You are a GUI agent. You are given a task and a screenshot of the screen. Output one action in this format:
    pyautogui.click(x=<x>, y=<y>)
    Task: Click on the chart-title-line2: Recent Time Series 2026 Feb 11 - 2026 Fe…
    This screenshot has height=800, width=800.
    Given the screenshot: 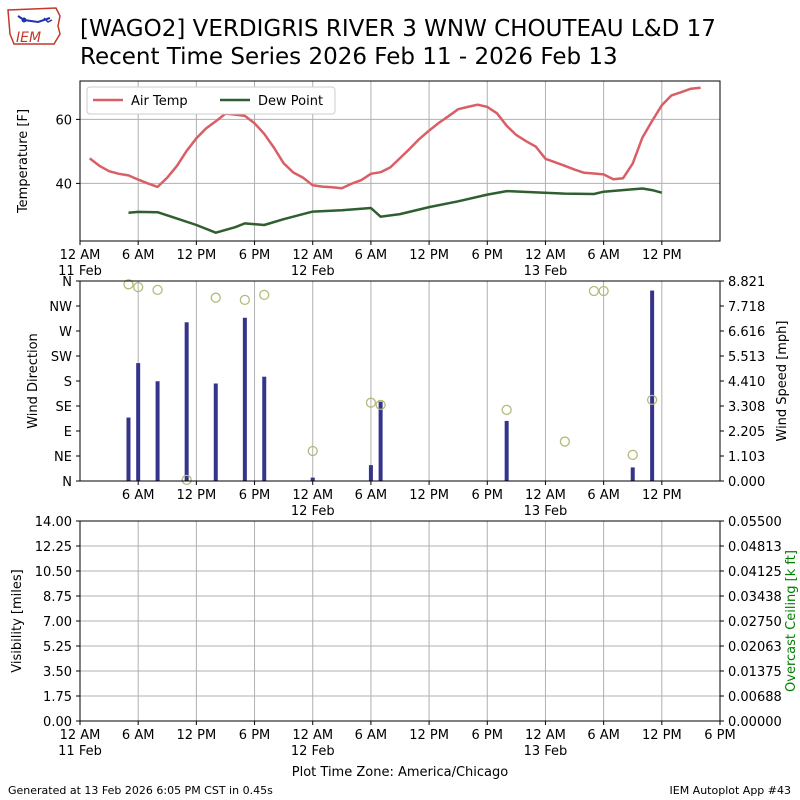 What is the action you would take?
    pyautogui.click(x=349, y=57)
    